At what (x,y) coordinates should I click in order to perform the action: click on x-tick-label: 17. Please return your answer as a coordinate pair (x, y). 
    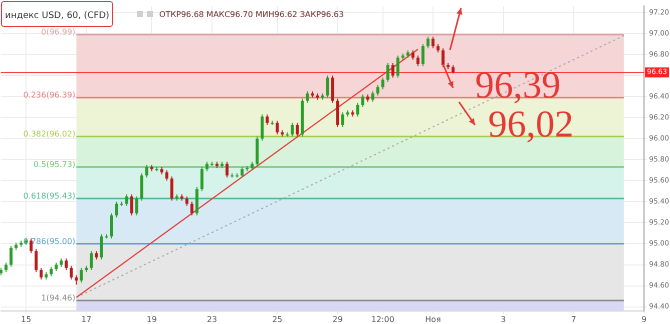
    Looking at the image, I should click on (86, 319).